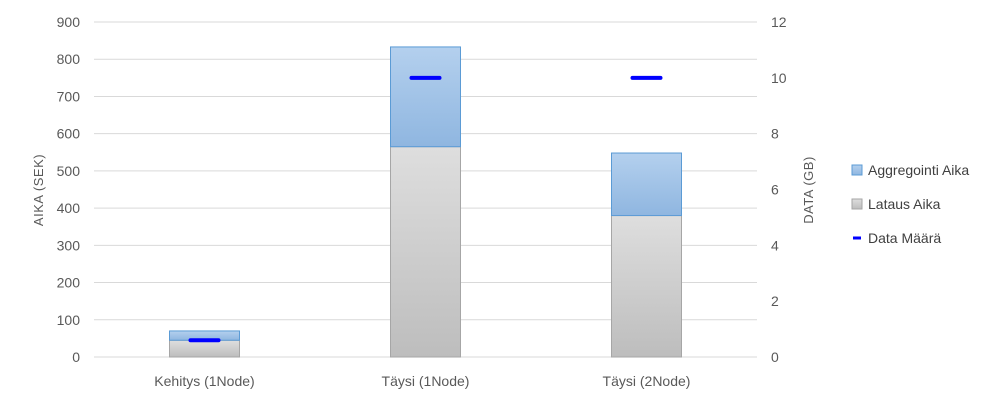  What do you see at coordinates (808, 190) in the screenshot?
I see `y2-axis-title: DATA (GB)` at bounding box center [808, 190].